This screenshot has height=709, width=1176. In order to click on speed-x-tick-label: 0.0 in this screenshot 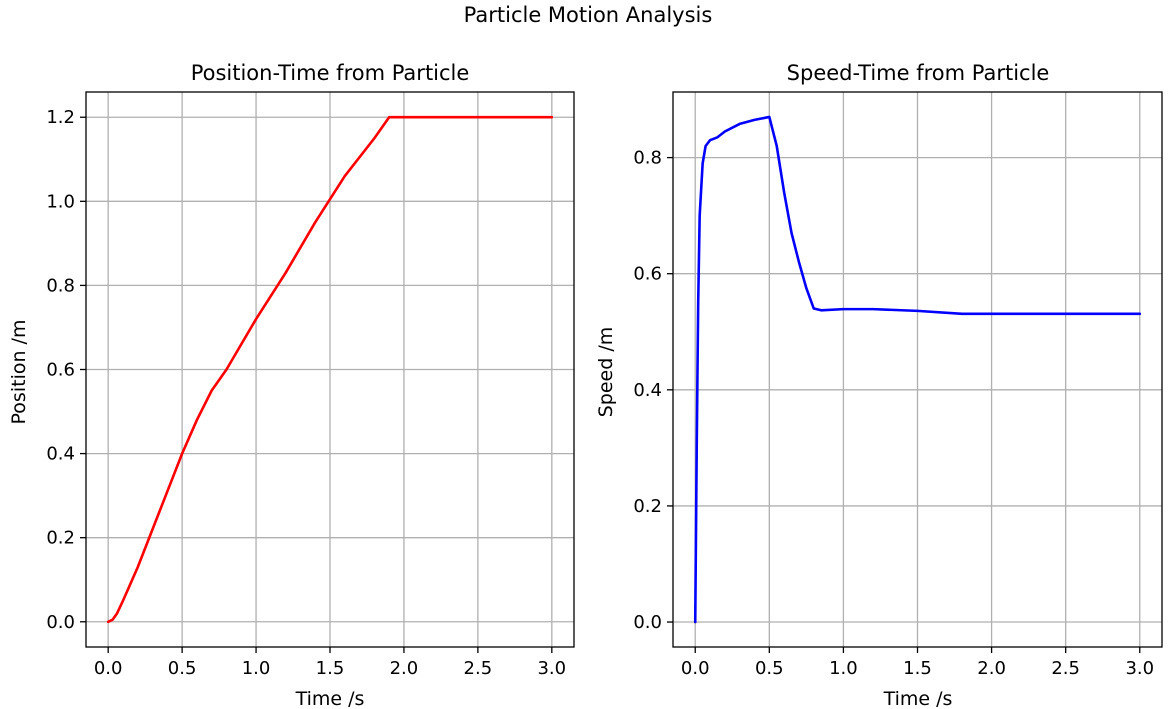, I will do `click(695, 668)`.